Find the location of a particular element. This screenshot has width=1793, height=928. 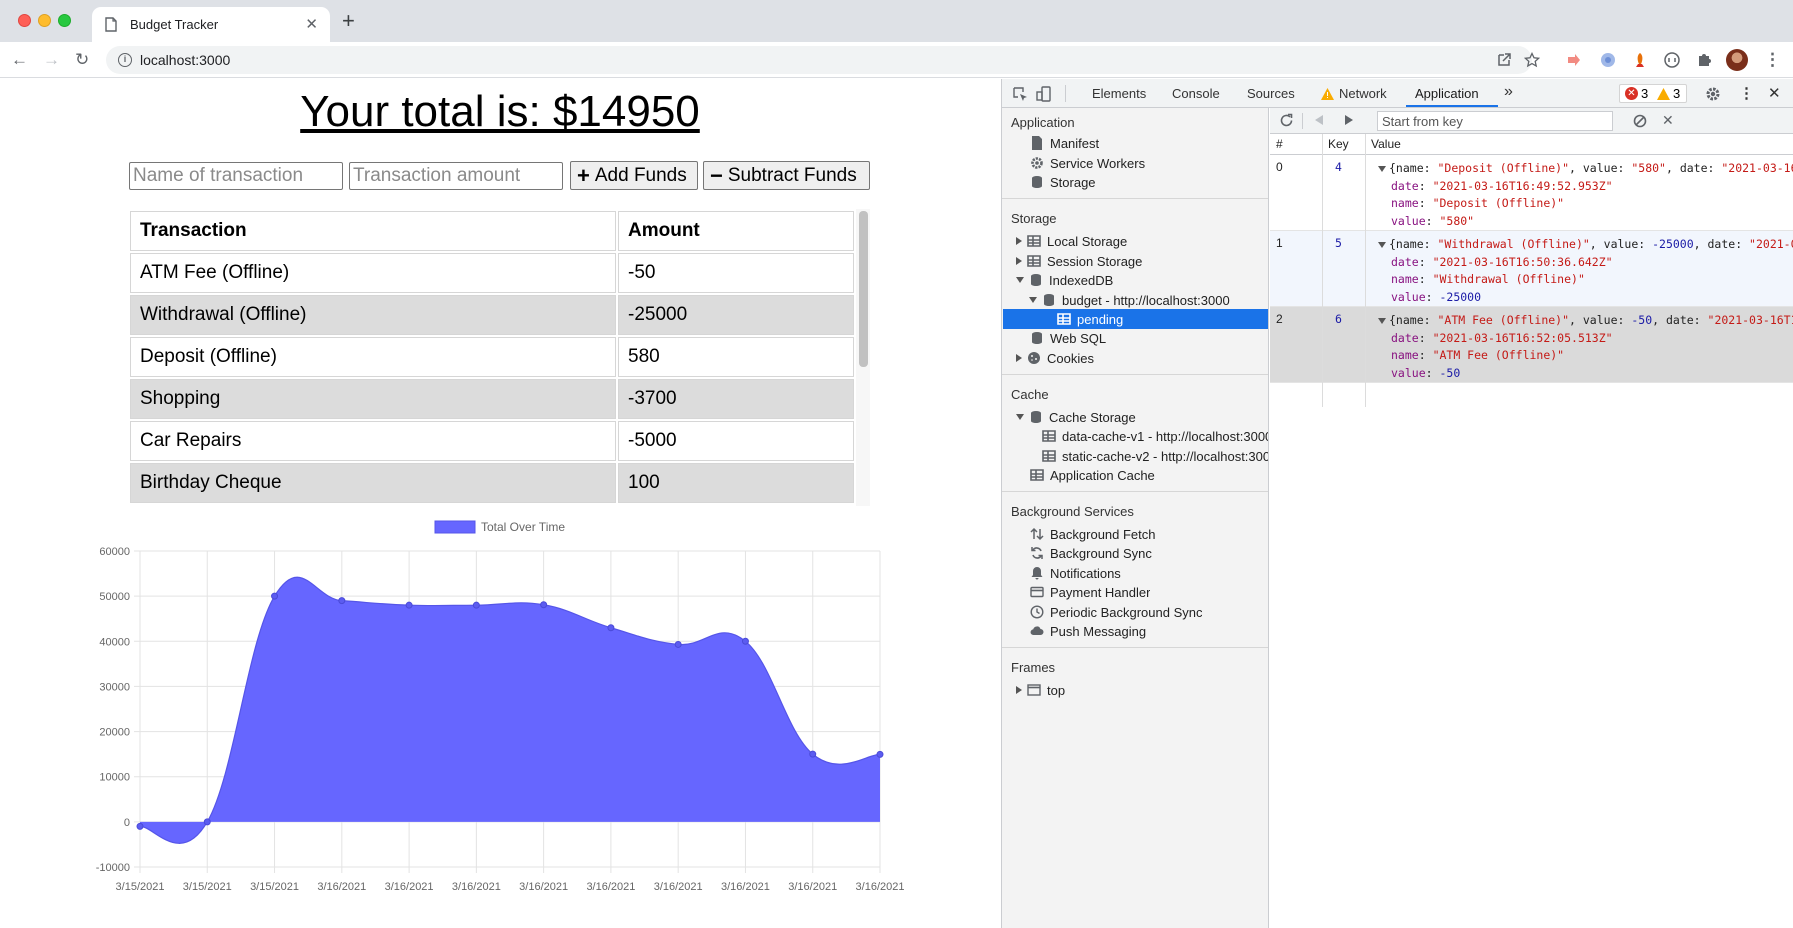

row-index: 1 is located at coordinates (1279, 243).